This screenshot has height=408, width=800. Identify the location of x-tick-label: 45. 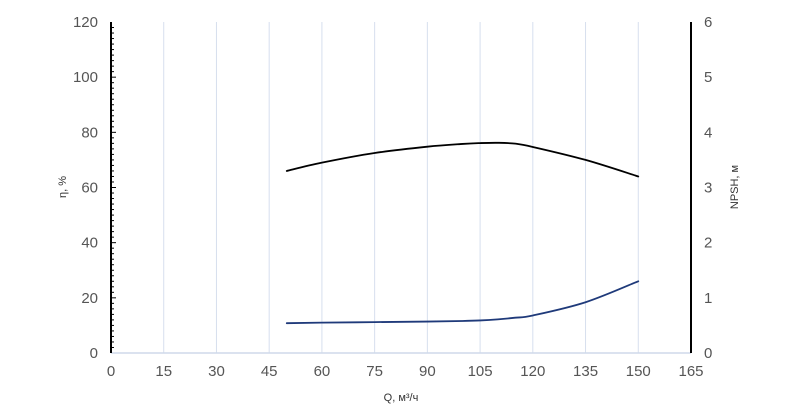
(269, 371).